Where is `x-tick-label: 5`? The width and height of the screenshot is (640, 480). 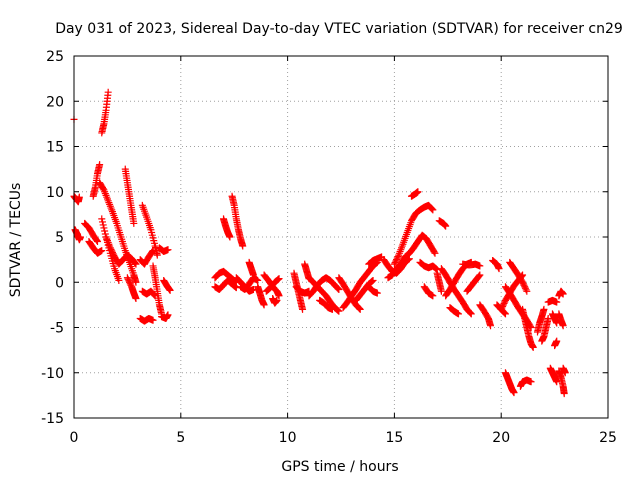 x-tick-label: 5 is located at coordinates (180, 438).